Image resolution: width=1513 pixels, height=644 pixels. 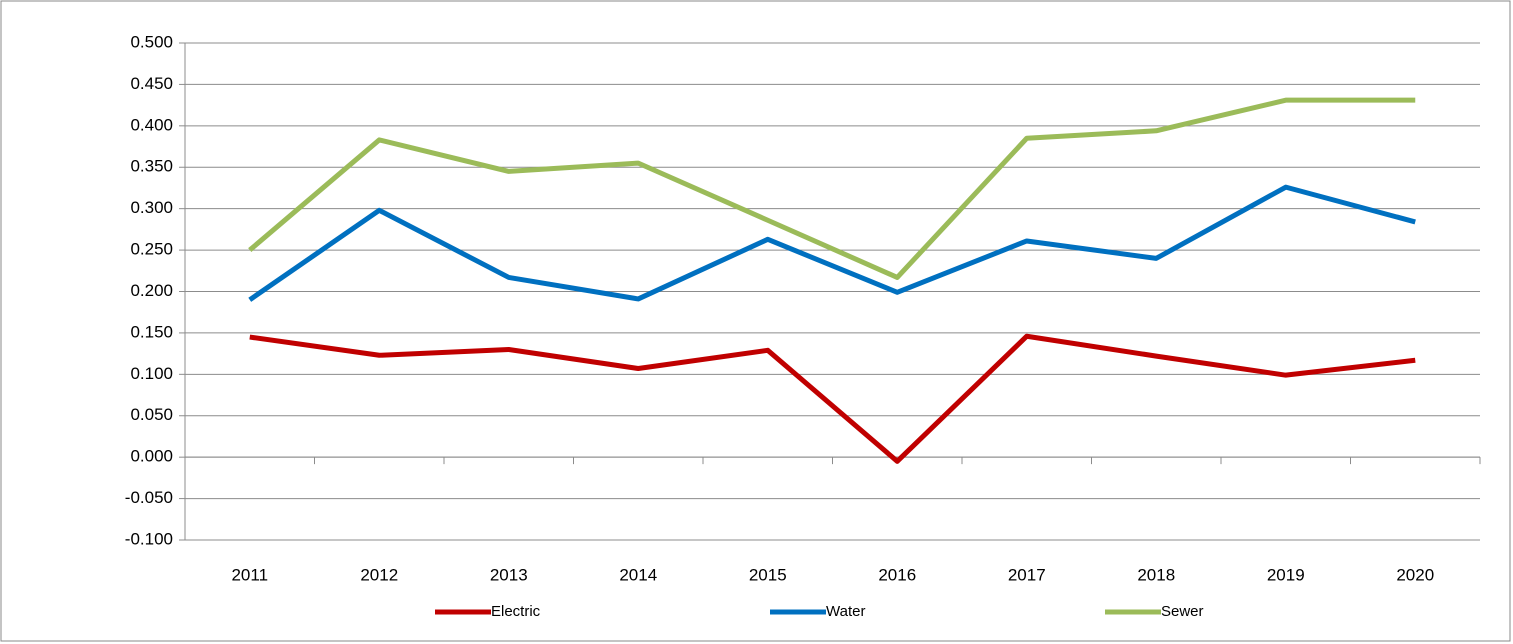 What do you see at coordinates (1182, 611) in the screenshot?
I see `legend-label: Sewer` at bounding box center [1182, 611].